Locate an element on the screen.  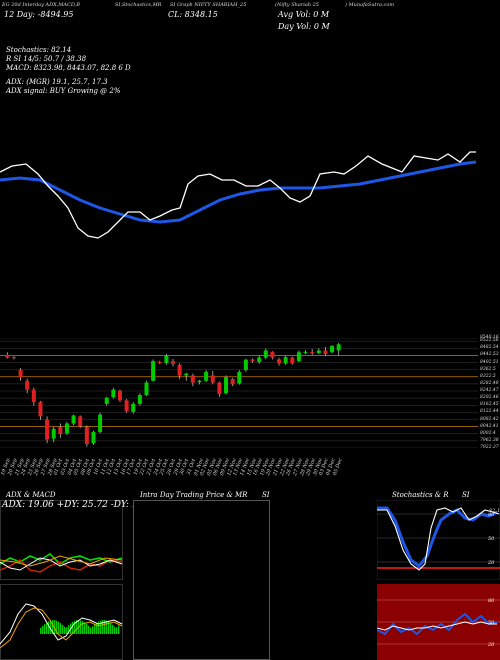
adx-signal-text: ADX signal: BUY Growing @ 2% is located at coordinates (63, 91).